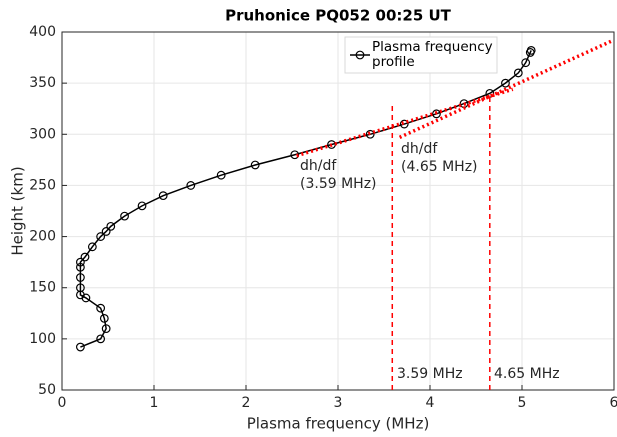  I want to click on legend-marker, so click(360, 55).